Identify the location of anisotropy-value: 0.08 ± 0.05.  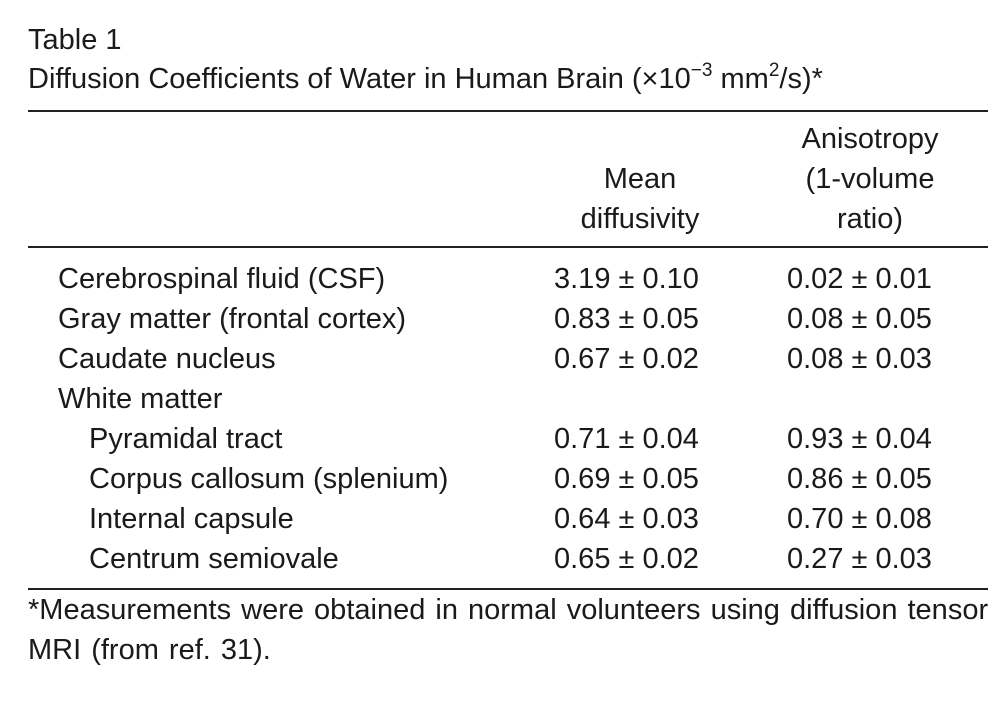
(859, 319).